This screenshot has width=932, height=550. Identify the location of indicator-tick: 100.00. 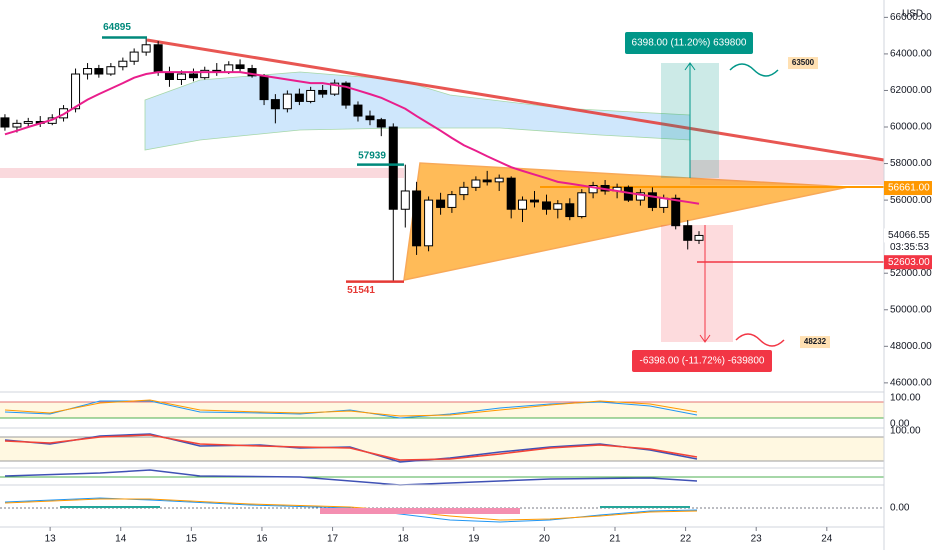
(905, 431).